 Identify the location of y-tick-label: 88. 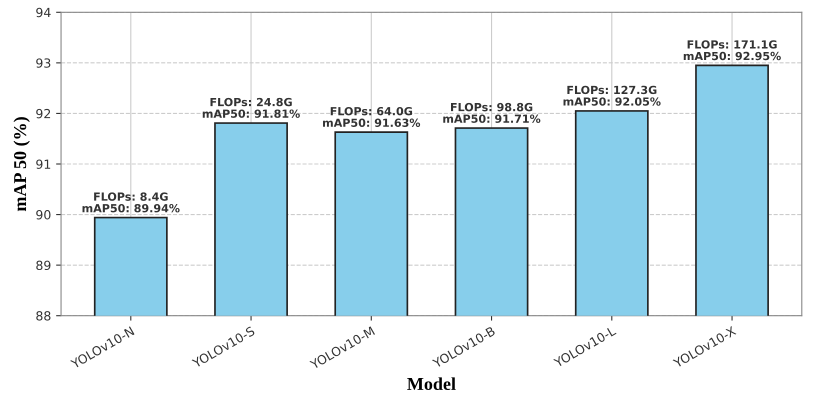
(43, 316).